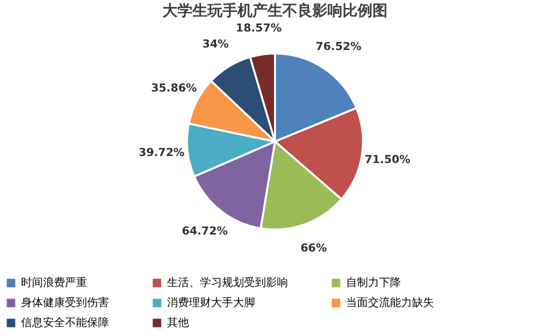 Image resolution: width=550 pixels, height=336 pixels. What do you see at coordinates (161, 153) in the screenshot?
I see `data-label: 39.72%` at bounding box center [161, 153].